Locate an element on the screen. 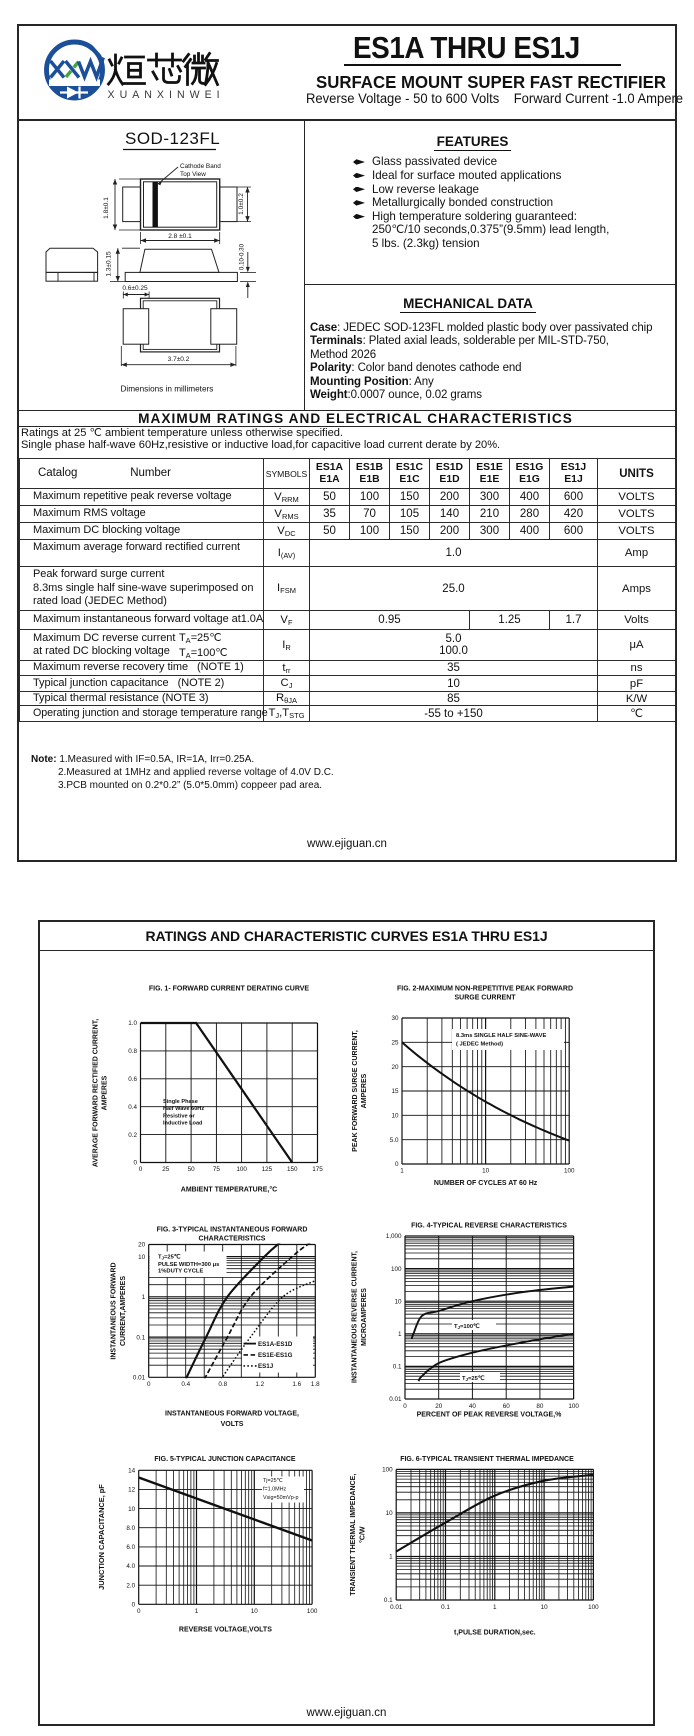  svg-text: 12 is located at coordinates (132, 1490).